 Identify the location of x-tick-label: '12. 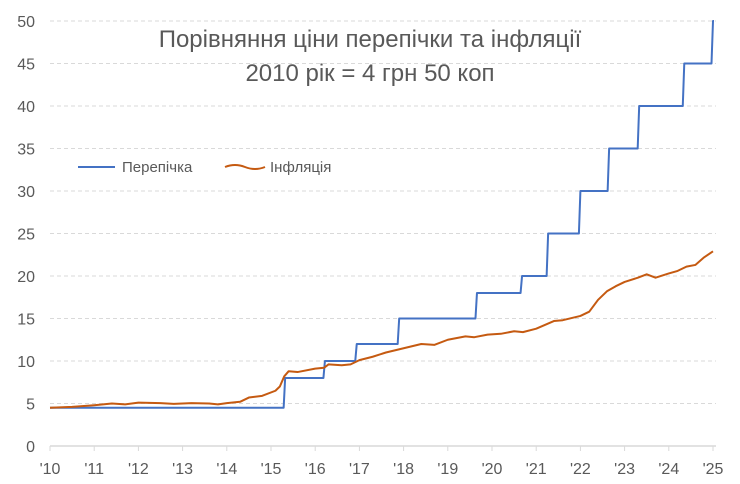
(138, 469).